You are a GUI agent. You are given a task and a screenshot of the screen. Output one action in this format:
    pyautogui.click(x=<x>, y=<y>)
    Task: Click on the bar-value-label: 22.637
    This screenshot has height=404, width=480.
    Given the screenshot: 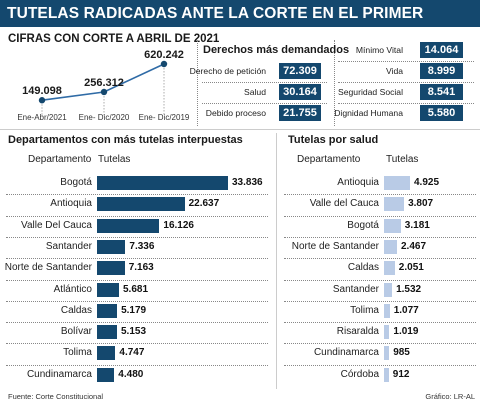 What is the action you would take?
    pyautogui.click(x=204, y=204)
    